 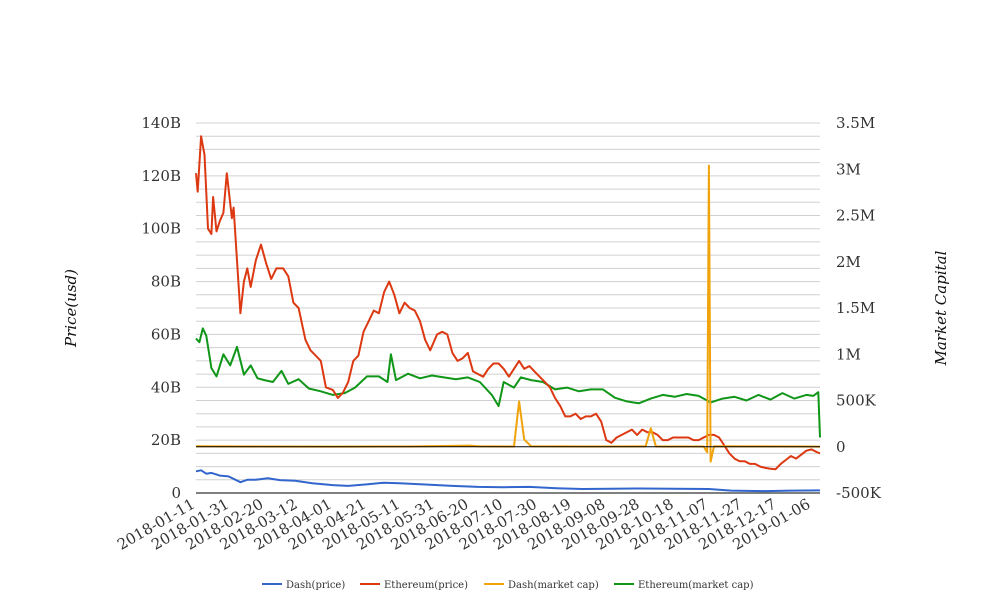 I want to click on left-tick-label: 100B, so click(x=161, y=229).